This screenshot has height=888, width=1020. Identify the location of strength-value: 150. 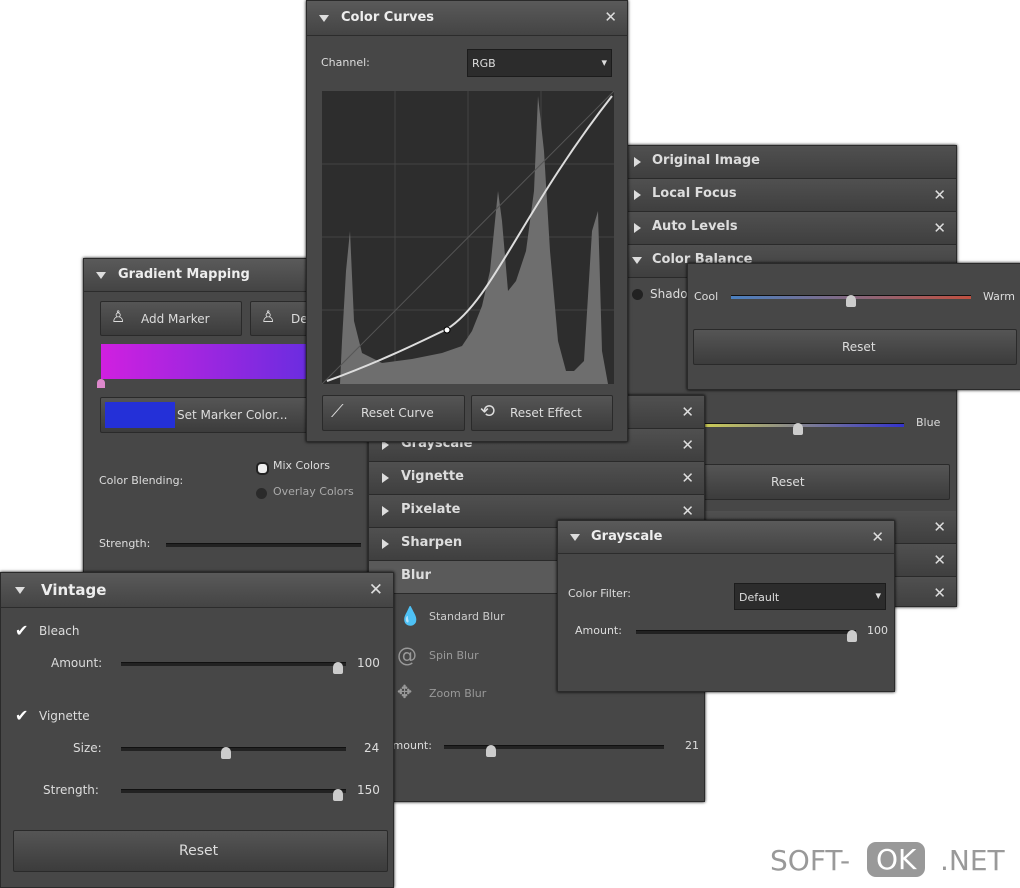
(368, 790).